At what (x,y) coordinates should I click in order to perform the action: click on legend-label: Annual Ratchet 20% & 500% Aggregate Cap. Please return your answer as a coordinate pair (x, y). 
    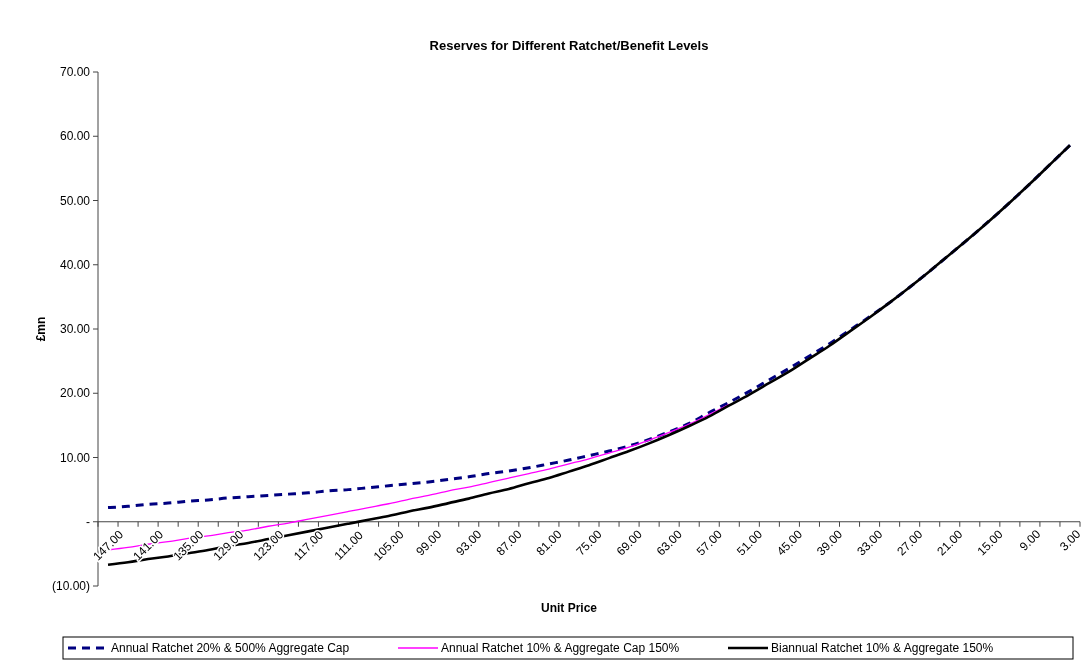
    Looking at the image, I should click on (230, 648).